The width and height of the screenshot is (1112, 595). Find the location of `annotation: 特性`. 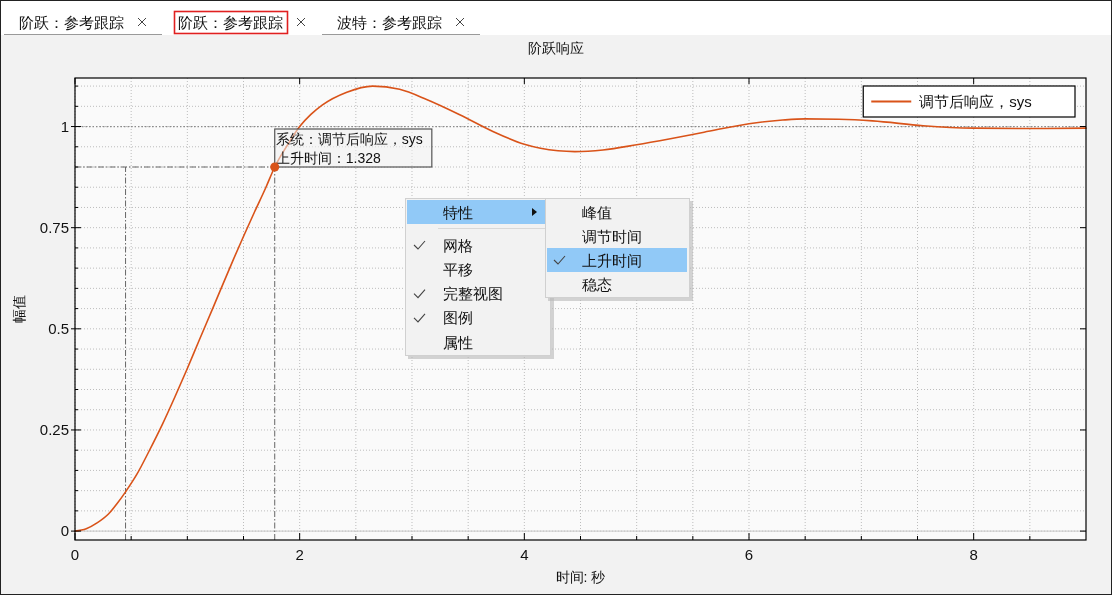

annotation: 特性 is located at coordinates (458, 212).